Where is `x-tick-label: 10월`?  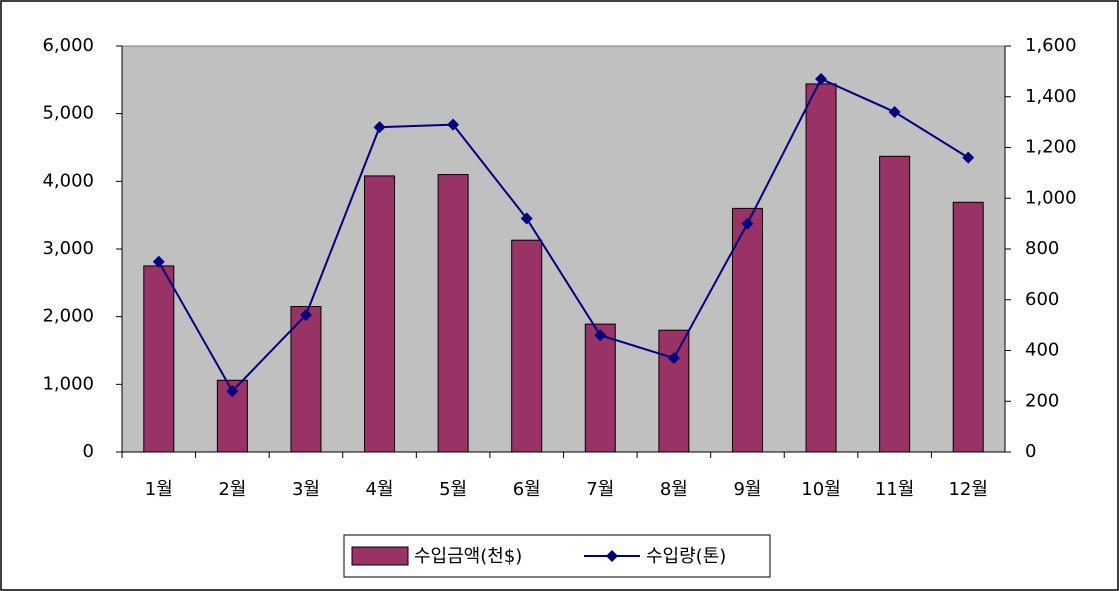 x-tick-label: 10월 is located at coordinates (820, 489).